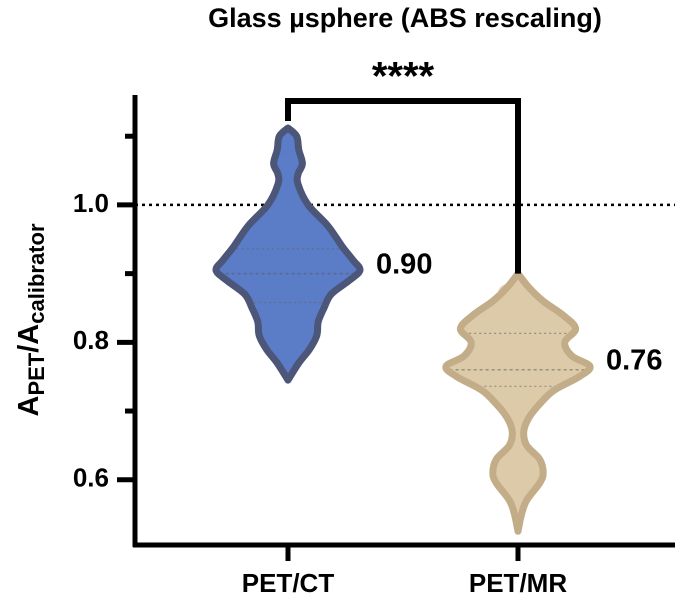 The width and height of the screenshot is (685, 612). I want to click on y-tick-label: 0.8, so click(91, 340).